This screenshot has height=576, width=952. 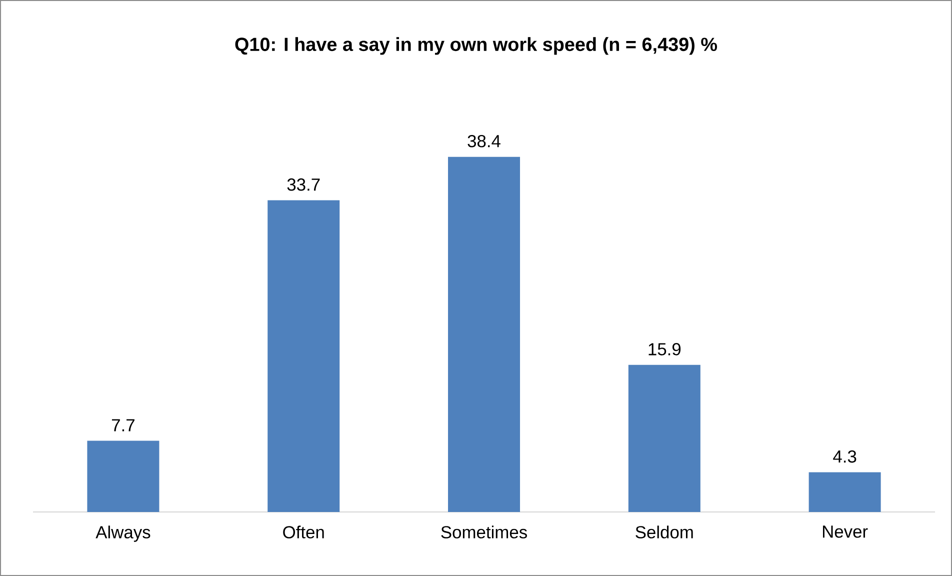 I want to click on x-tick-label: Often, so click(x=303, y=532).